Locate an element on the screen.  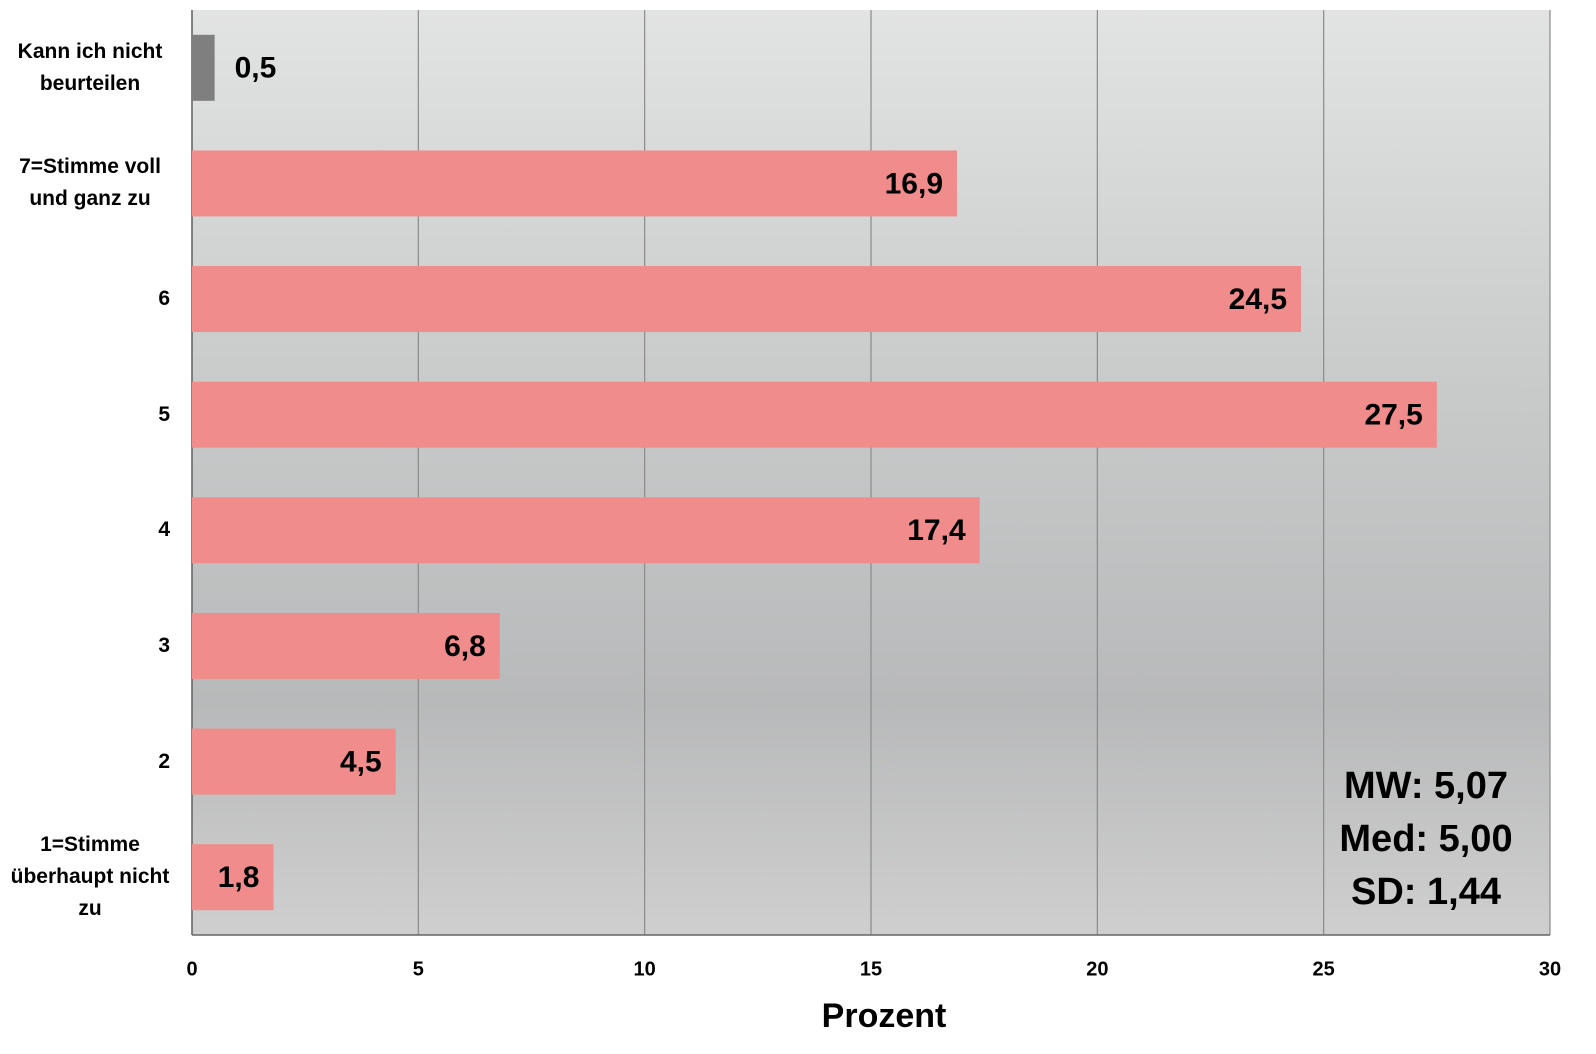
value-label: 4,5 is located at coordinates (361, 761).